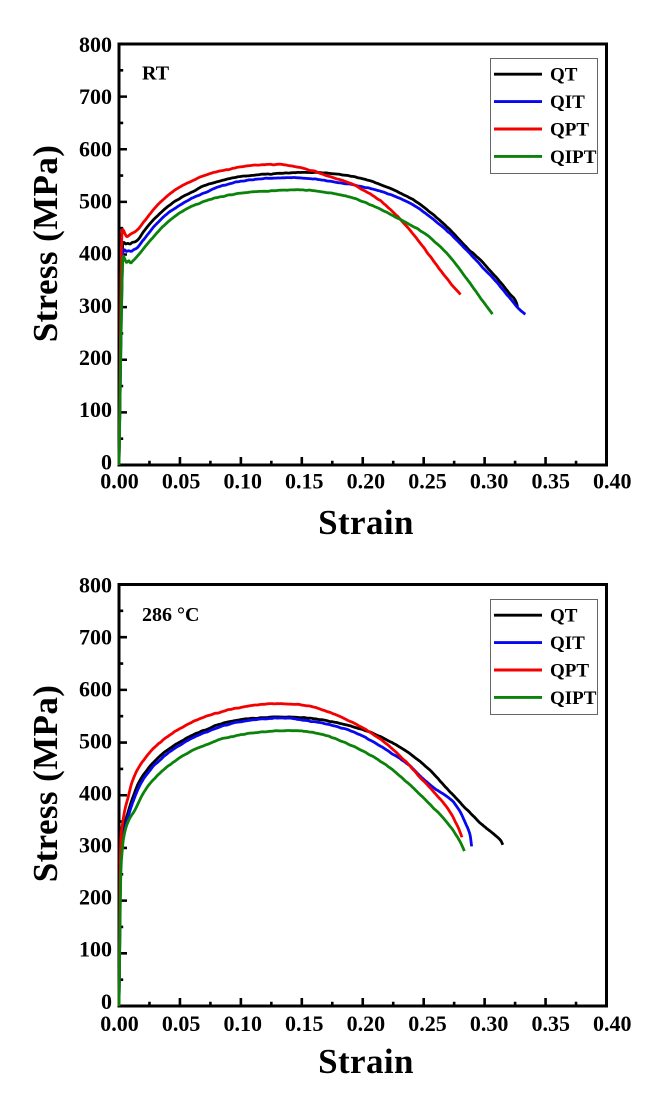  Describe the element at coordinates (156, 73) in the screenshot. I see `svg-text: RT` at that location.